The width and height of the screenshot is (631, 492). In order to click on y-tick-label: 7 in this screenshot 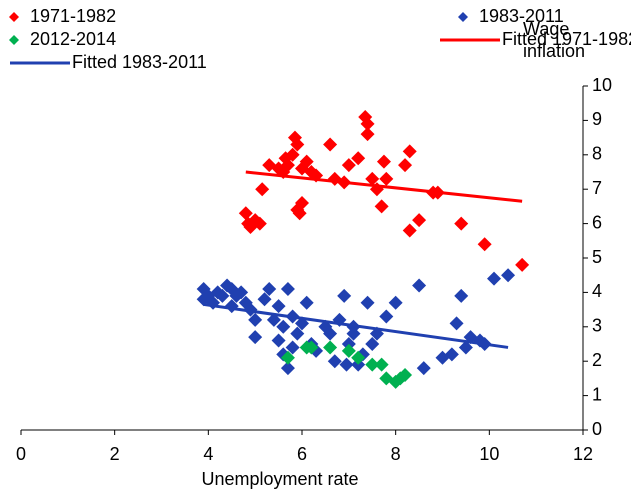, I will do `click(597, 188)`.